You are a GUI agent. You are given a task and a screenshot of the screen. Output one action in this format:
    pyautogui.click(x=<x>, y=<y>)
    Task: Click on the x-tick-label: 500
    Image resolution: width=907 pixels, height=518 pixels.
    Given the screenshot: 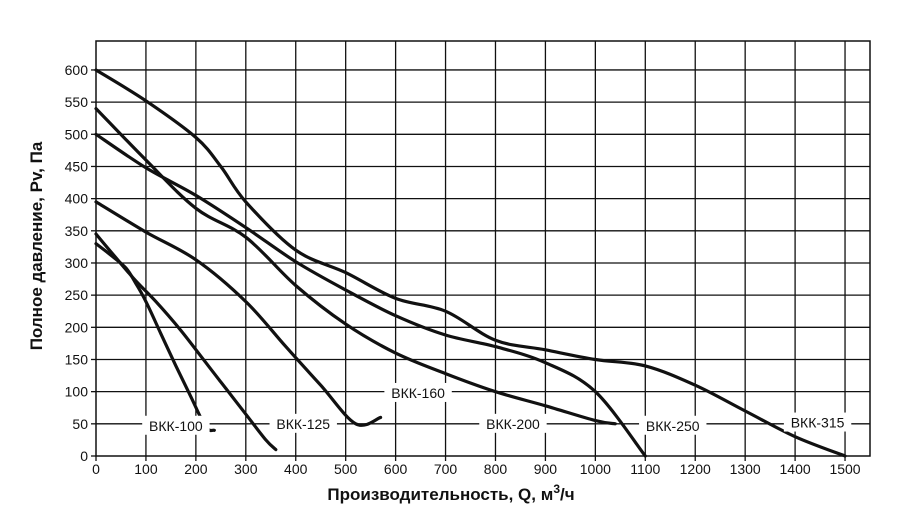 What is the action you would take?
    pyautogui.click(x=346, y=469)
    